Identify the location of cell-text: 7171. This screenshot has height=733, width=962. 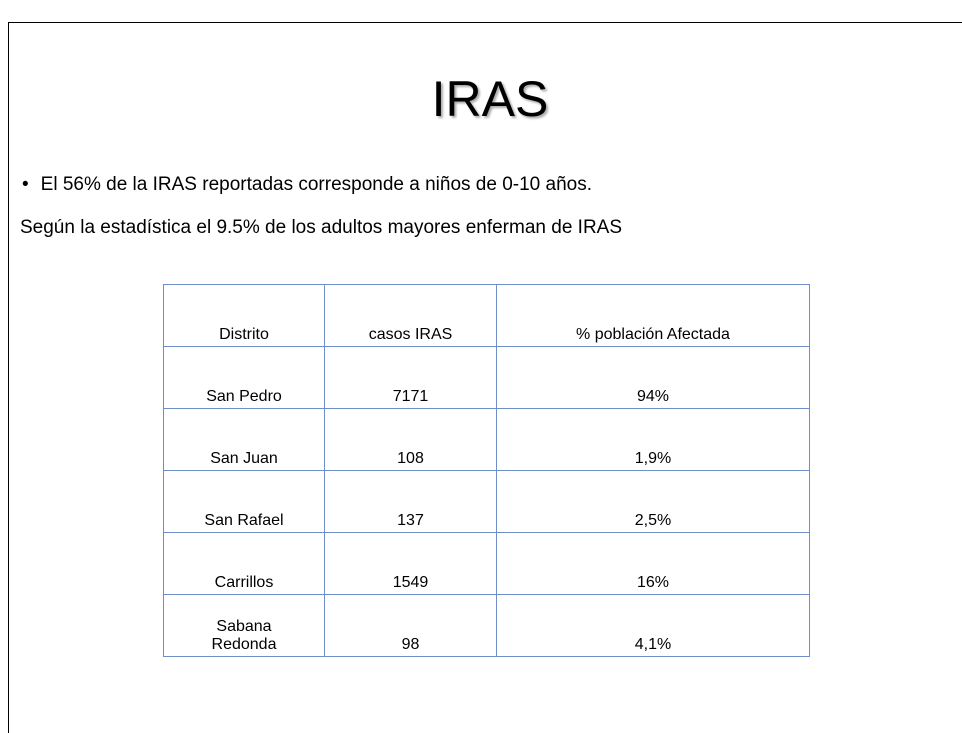
(410, 396).